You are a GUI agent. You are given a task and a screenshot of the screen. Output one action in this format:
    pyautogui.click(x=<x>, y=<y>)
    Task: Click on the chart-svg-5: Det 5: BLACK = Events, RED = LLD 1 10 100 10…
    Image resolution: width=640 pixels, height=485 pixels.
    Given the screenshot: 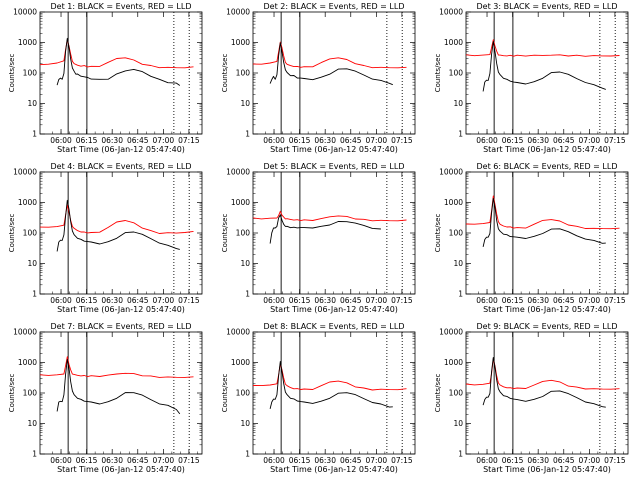 What is the action you would take?
    pyautogui.click(x=318, y=238)
    